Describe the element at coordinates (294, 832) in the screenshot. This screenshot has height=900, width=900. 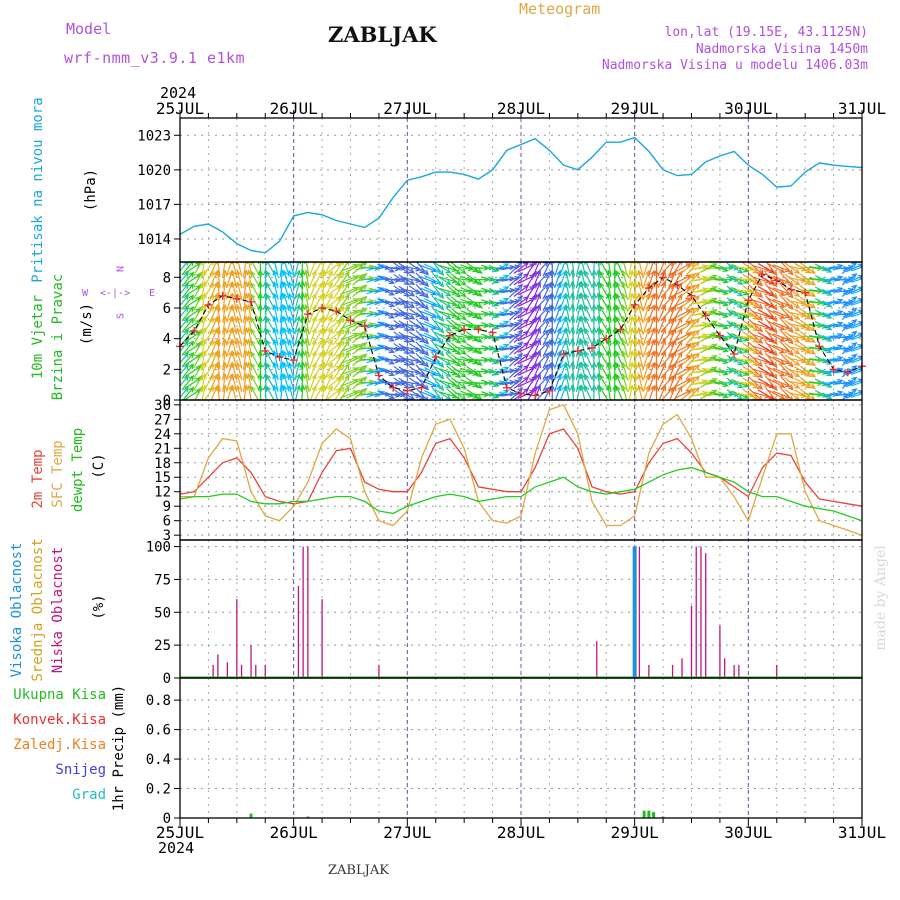
I see `x-tick-label-bottom: 26JUL` at that location.